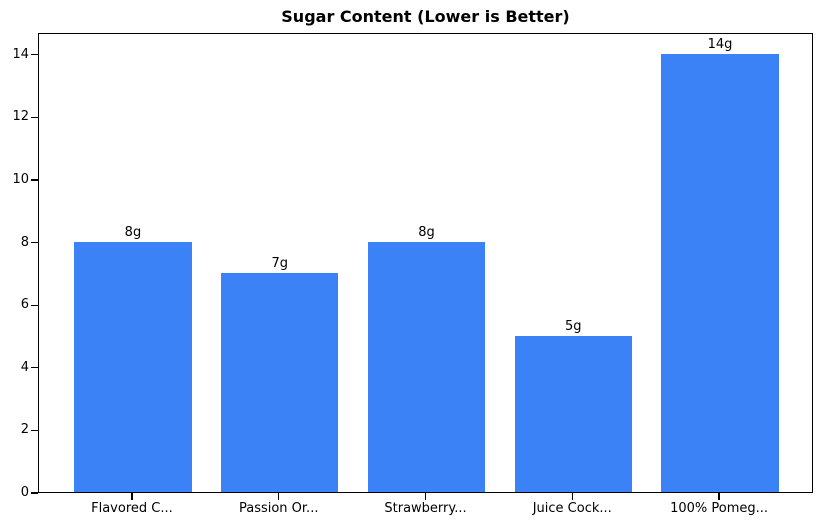 The width and height of the screenshot is (822, 528). What do you see at coordinates (425, 16) in the screenshot?
I see `chart-title: Sugar Content (Lower is Better)` at bounding box center [425, 16].